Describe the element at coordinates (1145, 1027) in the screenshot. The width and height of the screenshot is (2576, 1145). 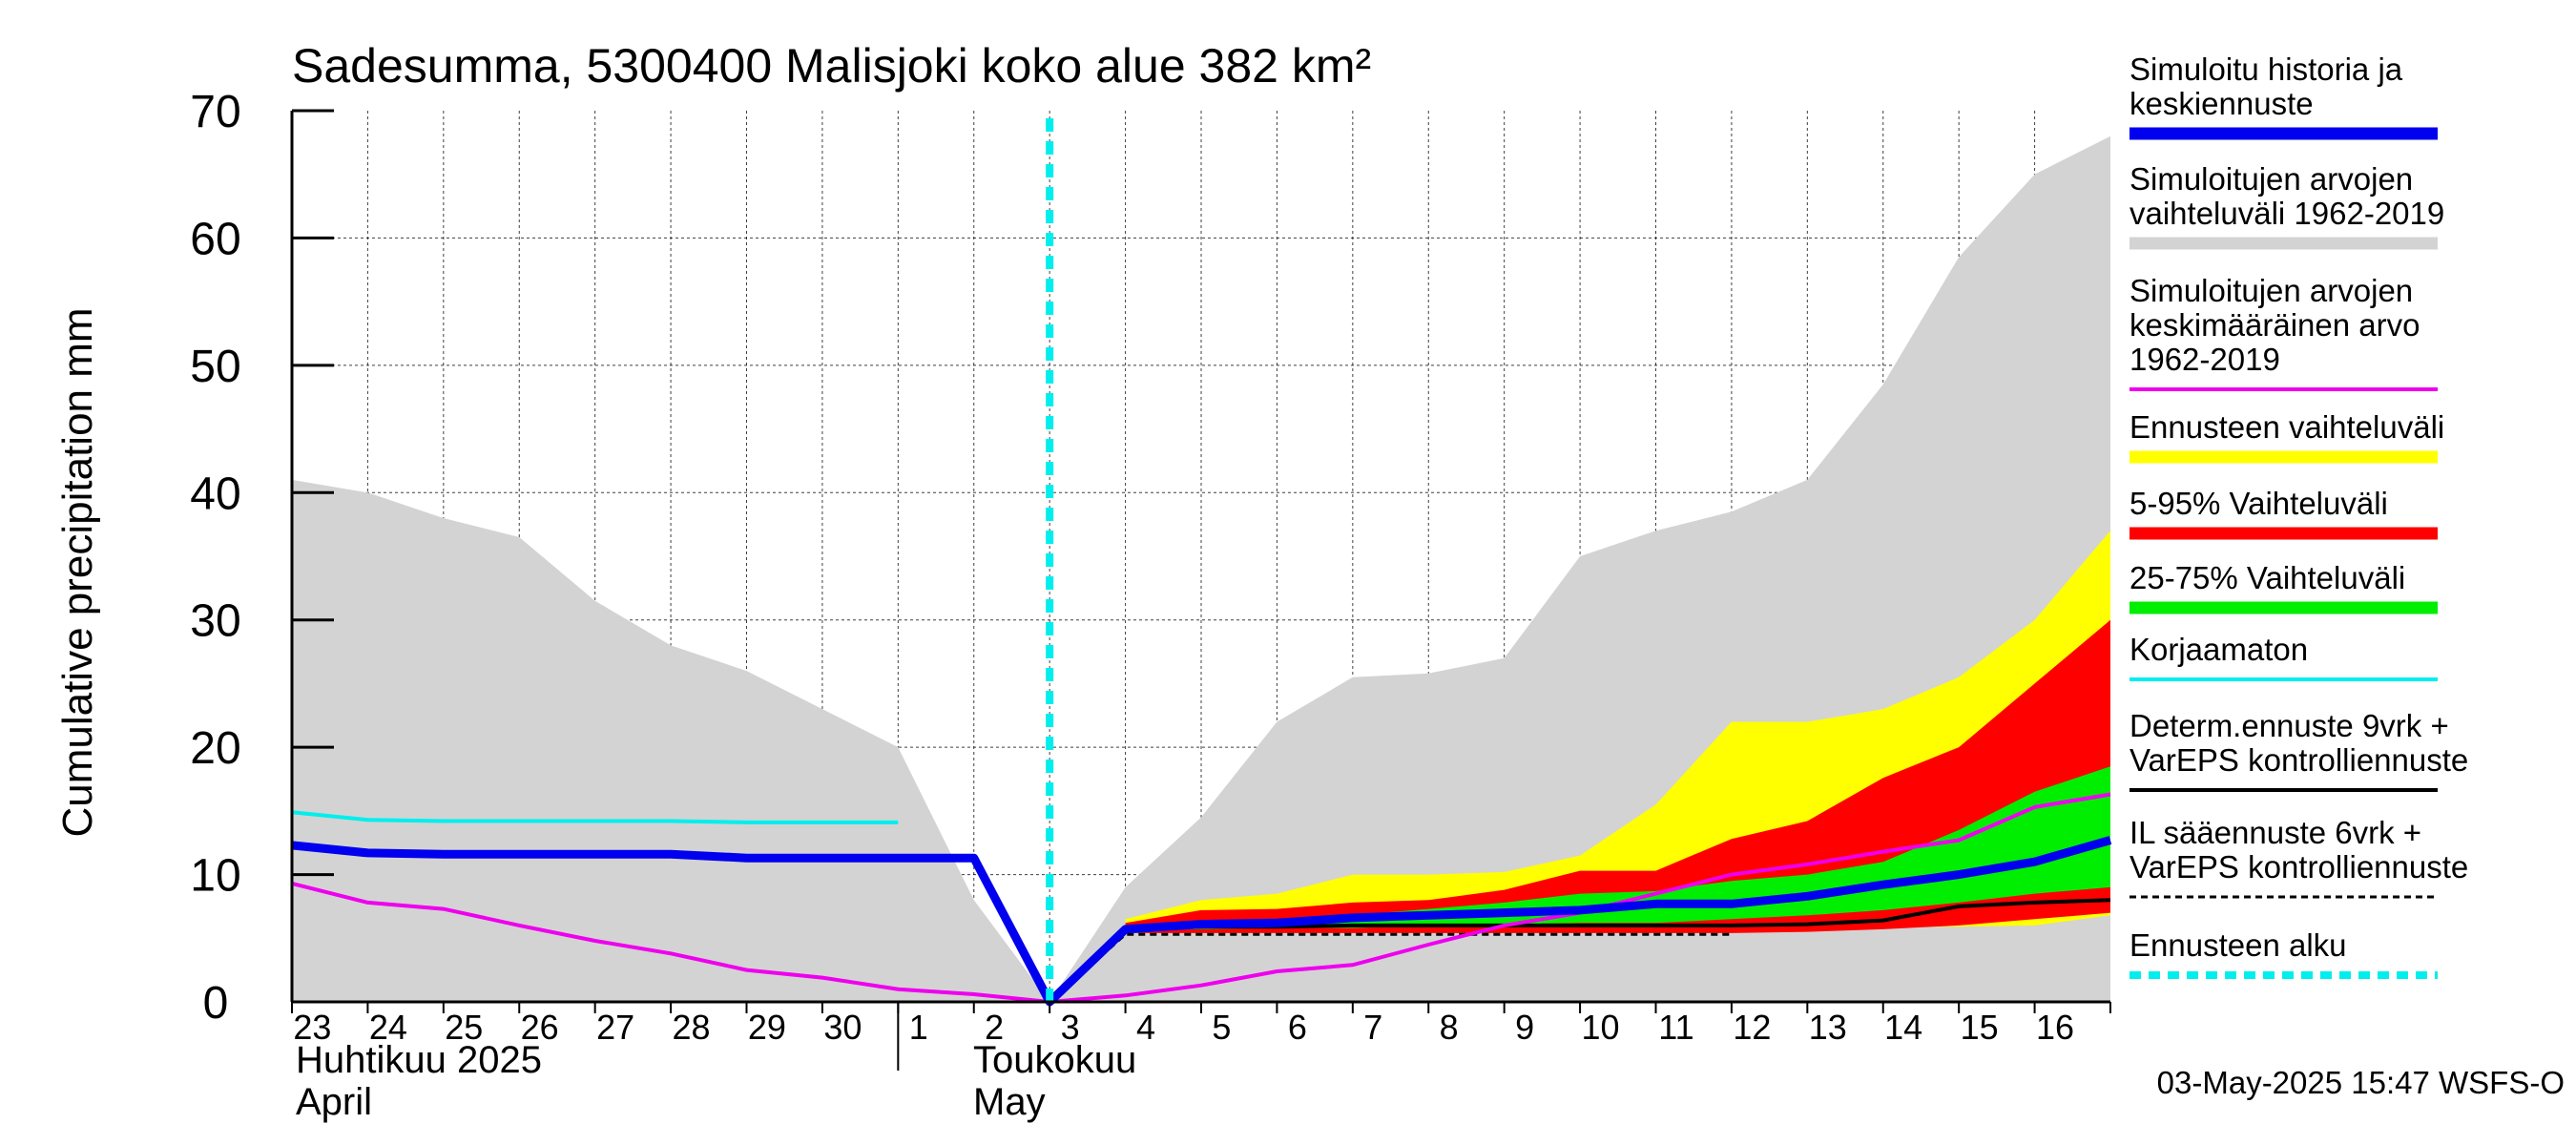
I see `x-tick-label: 4` at that location.